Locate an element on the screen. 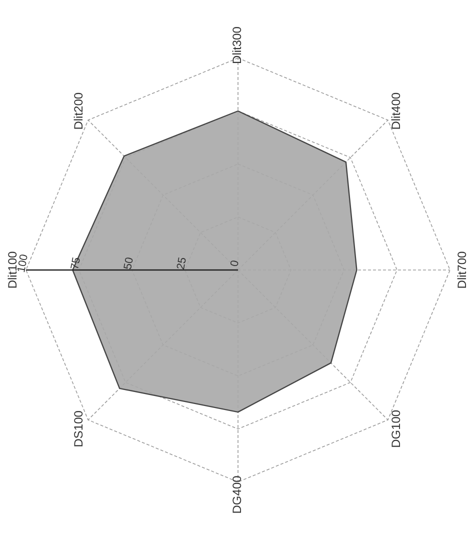 The image size is (473, 539). spoke-label: DG400 is located at coordinates (237, 494).